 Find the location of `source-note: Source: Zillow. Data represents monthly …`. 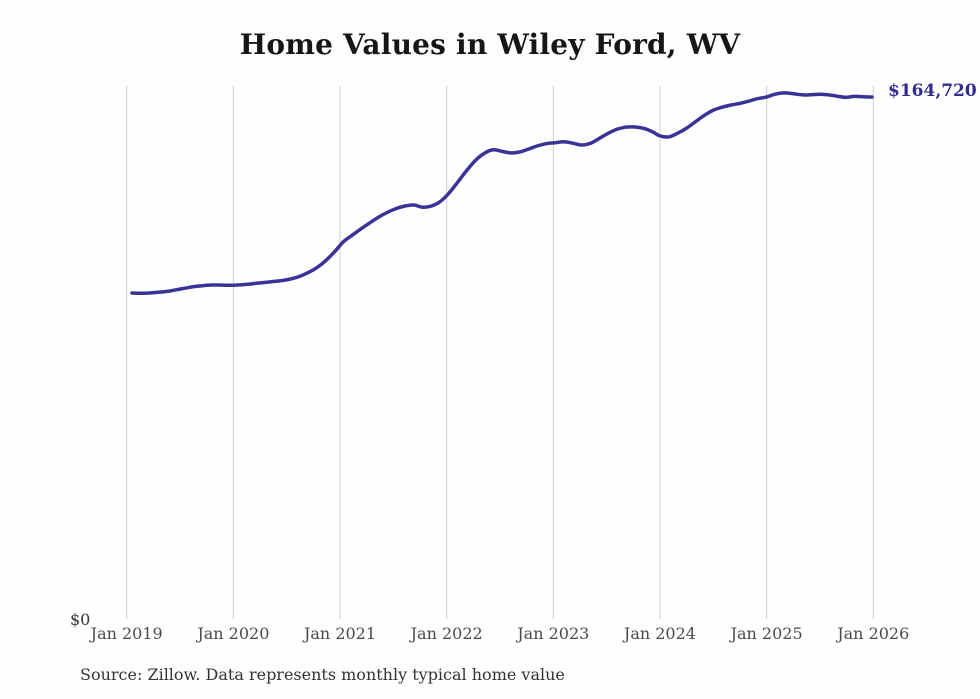

source-note: Source: Zillow. Data represents monthly … is located at coordinates (322, 674).